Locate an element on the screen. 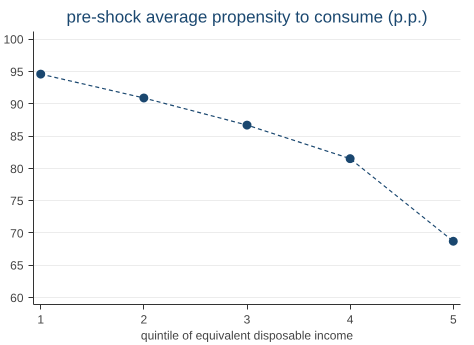 This screenshot has height=345, width=474. x-axis-title: quintile of equivalent disposable income is located at coordinates (247, 335).